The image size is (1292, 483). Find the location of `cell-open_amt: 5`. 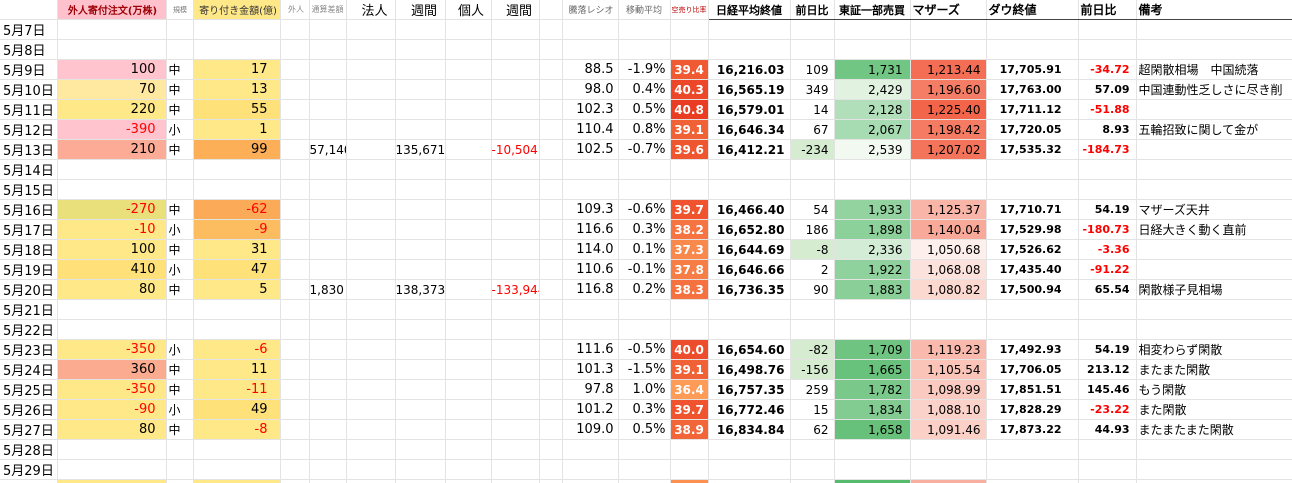

cell-open_amt: 5 is located at coordinates (237, 481).